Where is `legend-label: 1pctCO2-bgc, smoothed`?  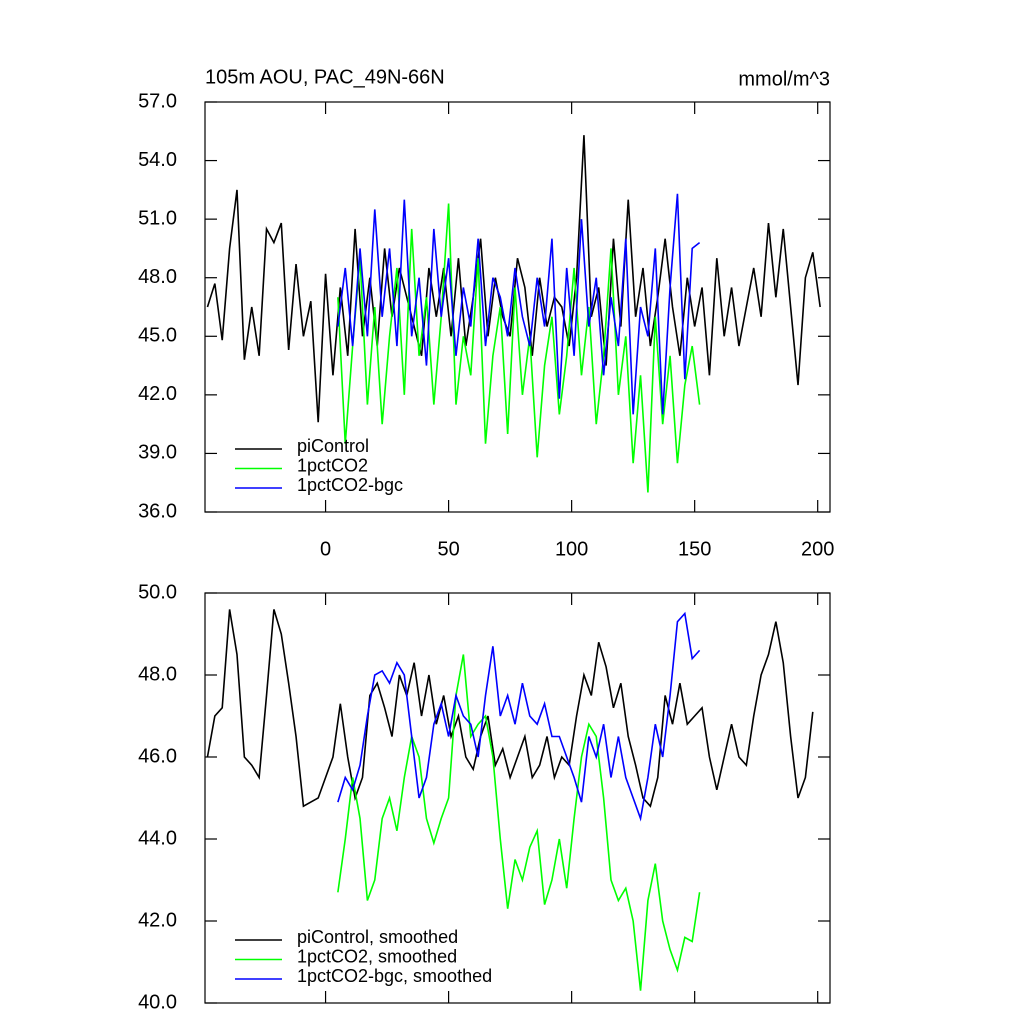 legend-label: 1pctCO2-bgc, smoothed is located at coordinates (394, 976).